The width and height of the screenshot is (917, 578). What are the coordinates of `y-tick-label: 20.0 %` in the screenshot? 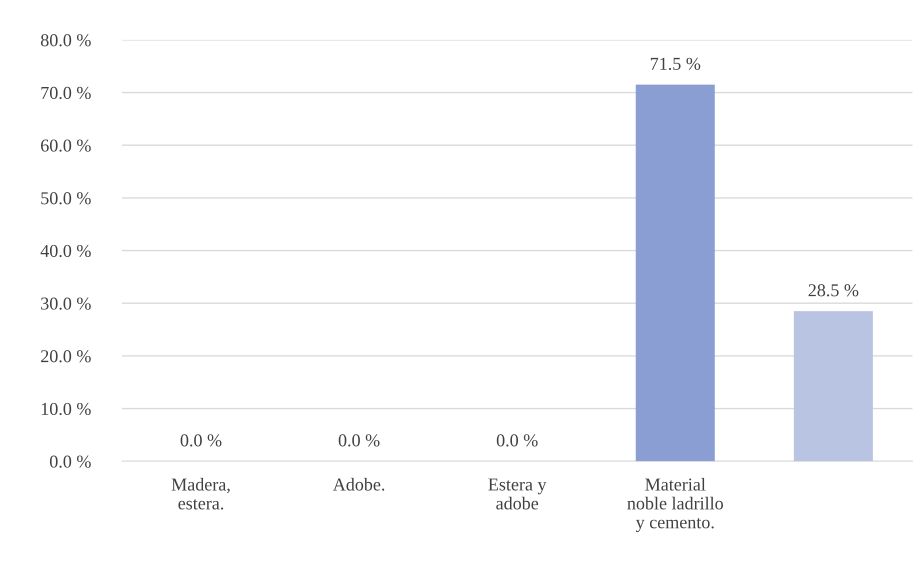 It's located at (66, 356).